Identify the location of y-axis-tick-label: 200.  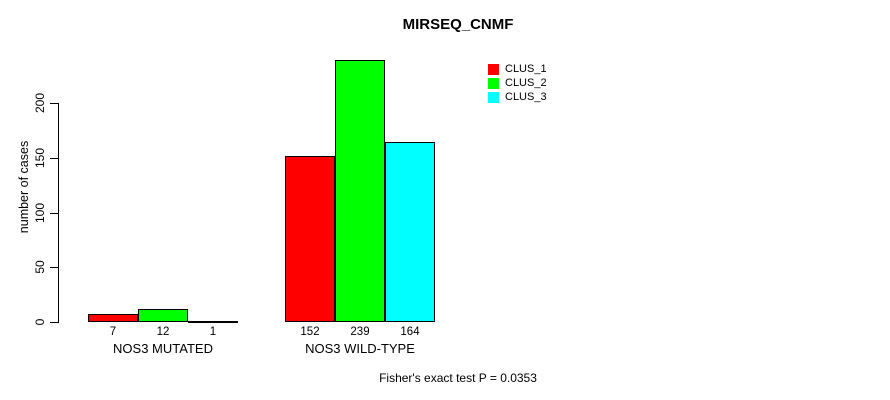
(40, 103).